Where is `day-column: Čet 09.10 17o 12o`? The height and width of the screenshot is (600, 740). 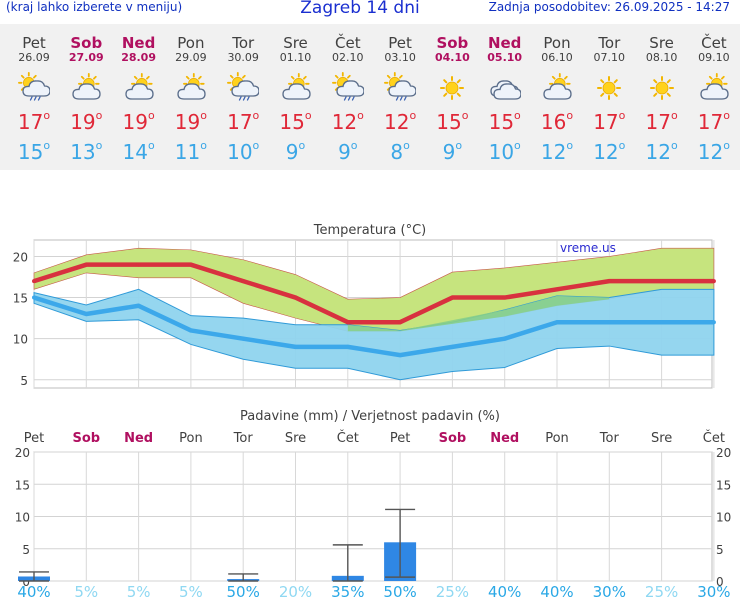 day-column: Čet 09.10 17o 12o is located at coordinates (714, 94).